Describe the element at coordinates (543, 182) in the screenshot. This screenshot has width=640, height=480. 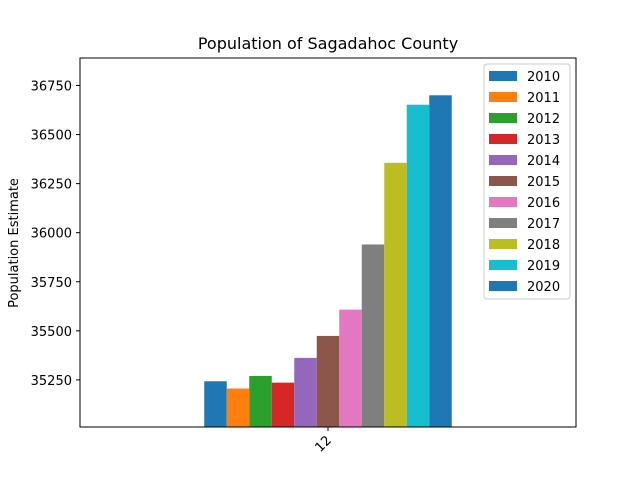
I see `legend-label-2015: 2015` at that location.